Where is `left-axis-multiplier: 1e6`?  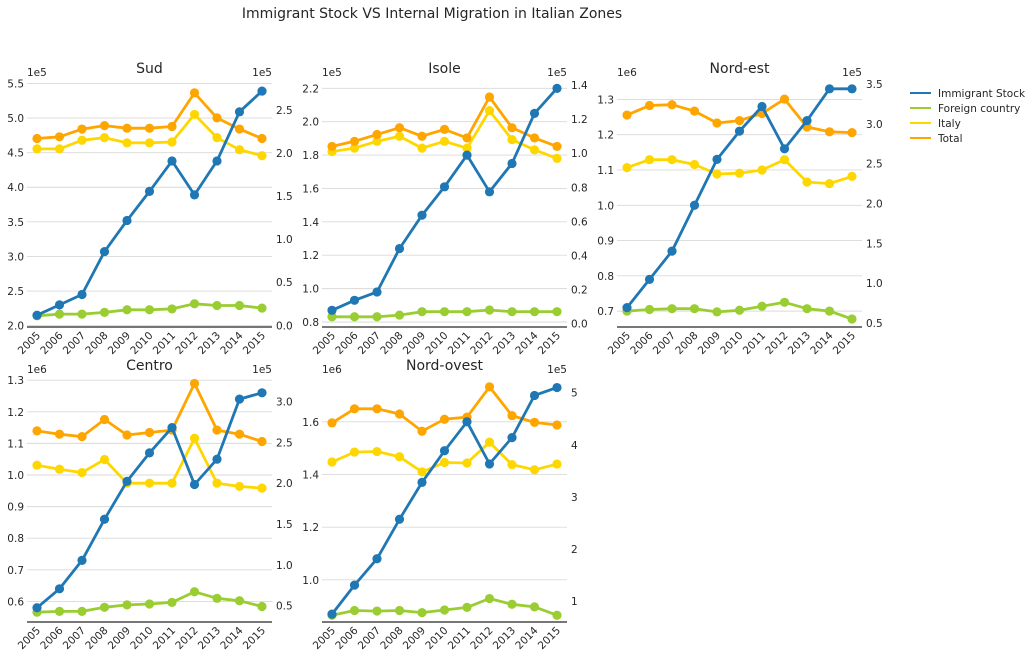 left-axis-multiplier: 1e6 is located at coordinates (332, 370).